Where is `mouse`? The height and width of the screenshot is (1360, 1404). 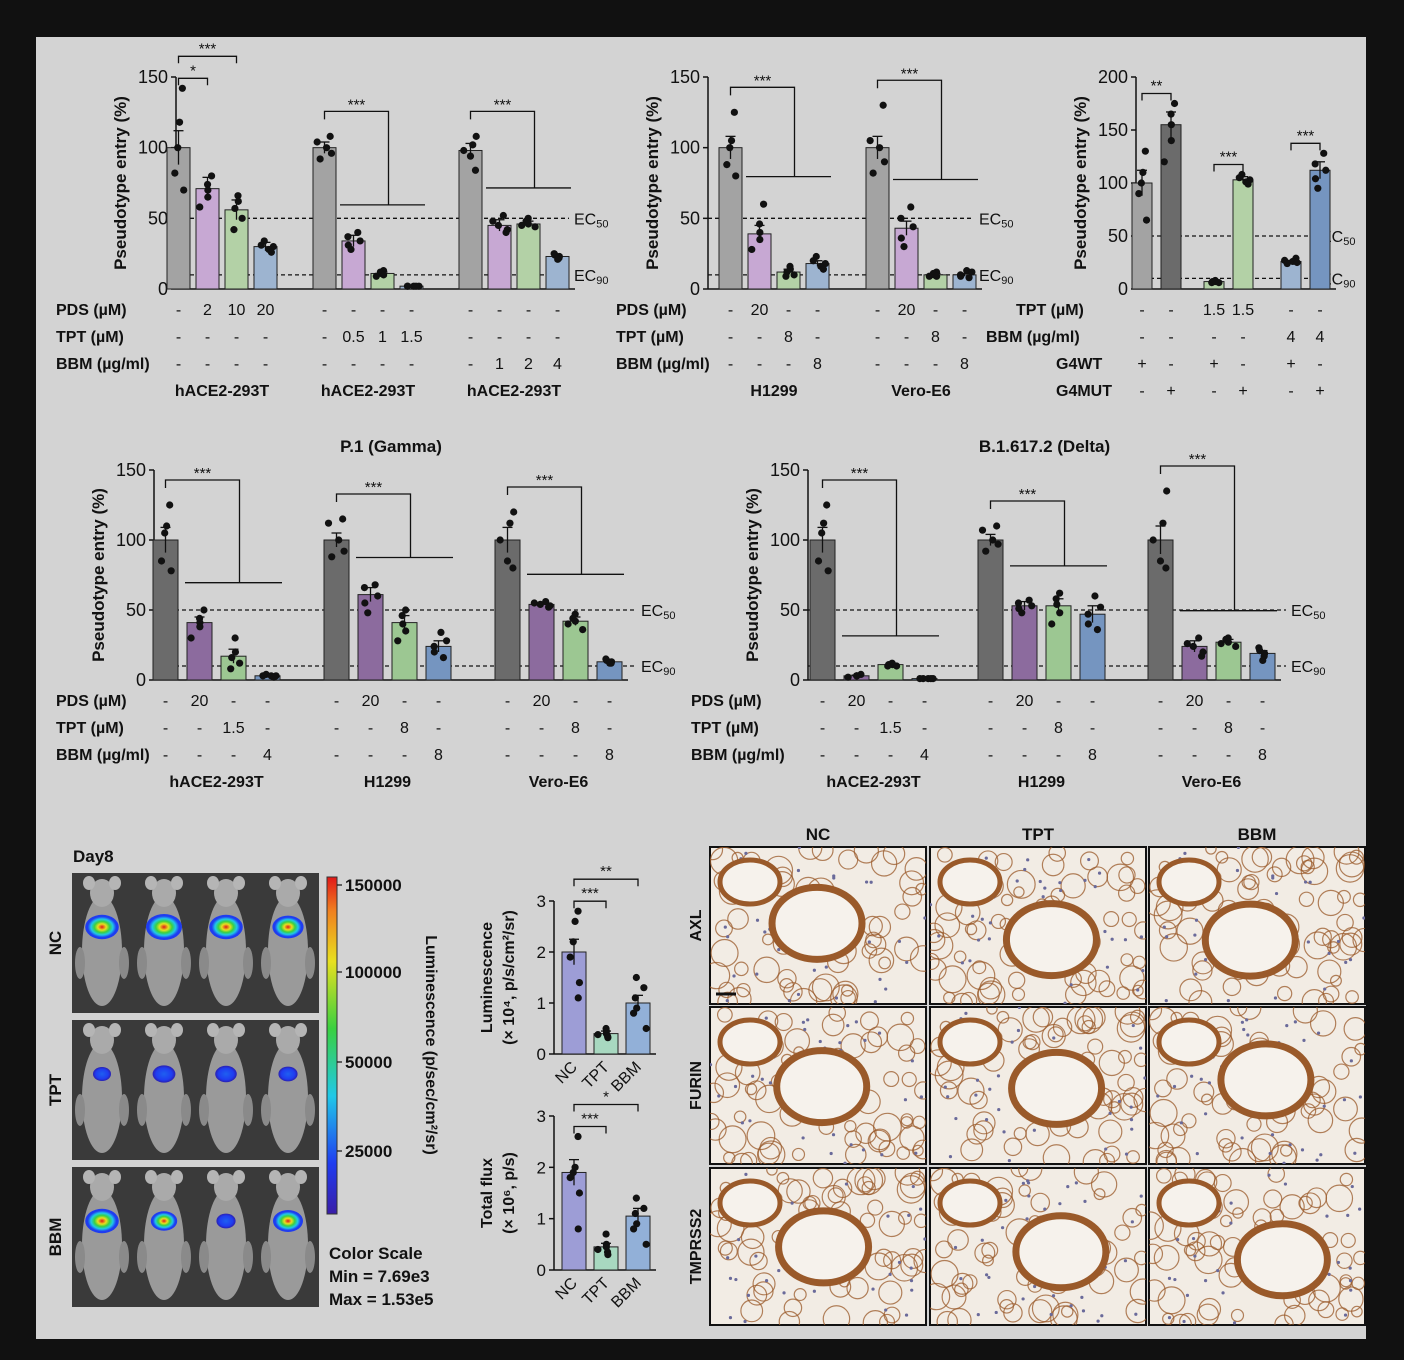 mouse is located at coordinates (164, 1088).